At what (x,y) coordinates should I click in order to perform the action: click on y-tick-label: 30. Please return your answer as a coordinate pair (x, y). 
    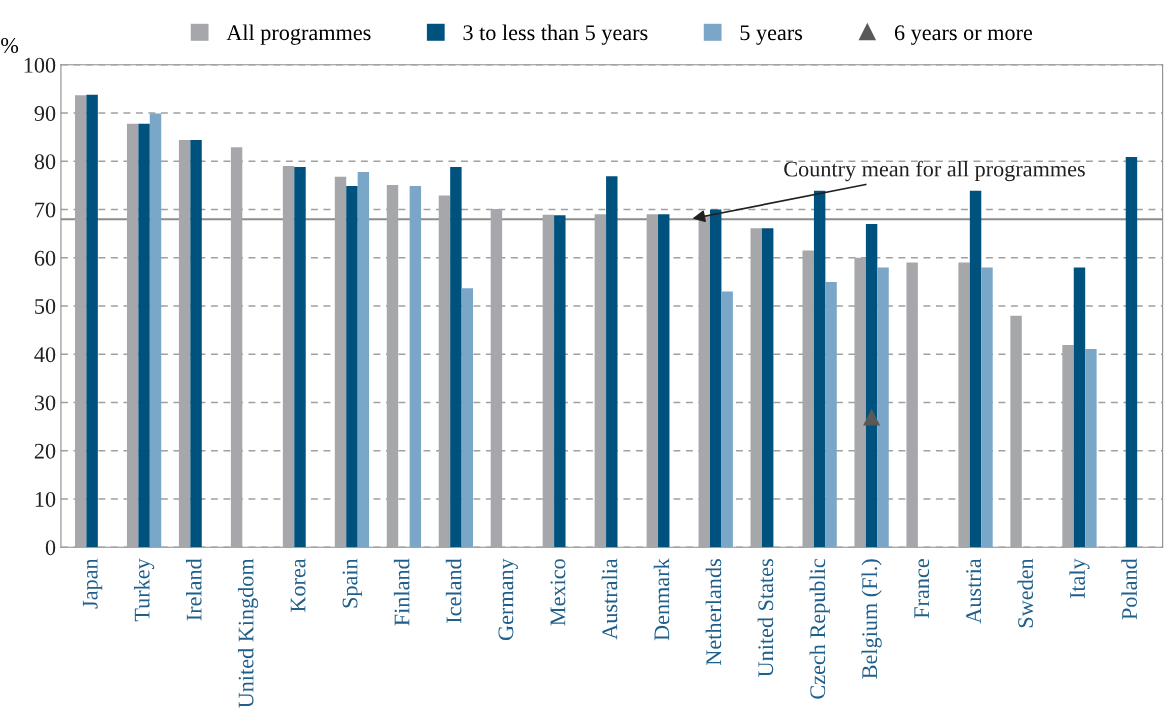
    Looking at the image, I should click on (45, 403).